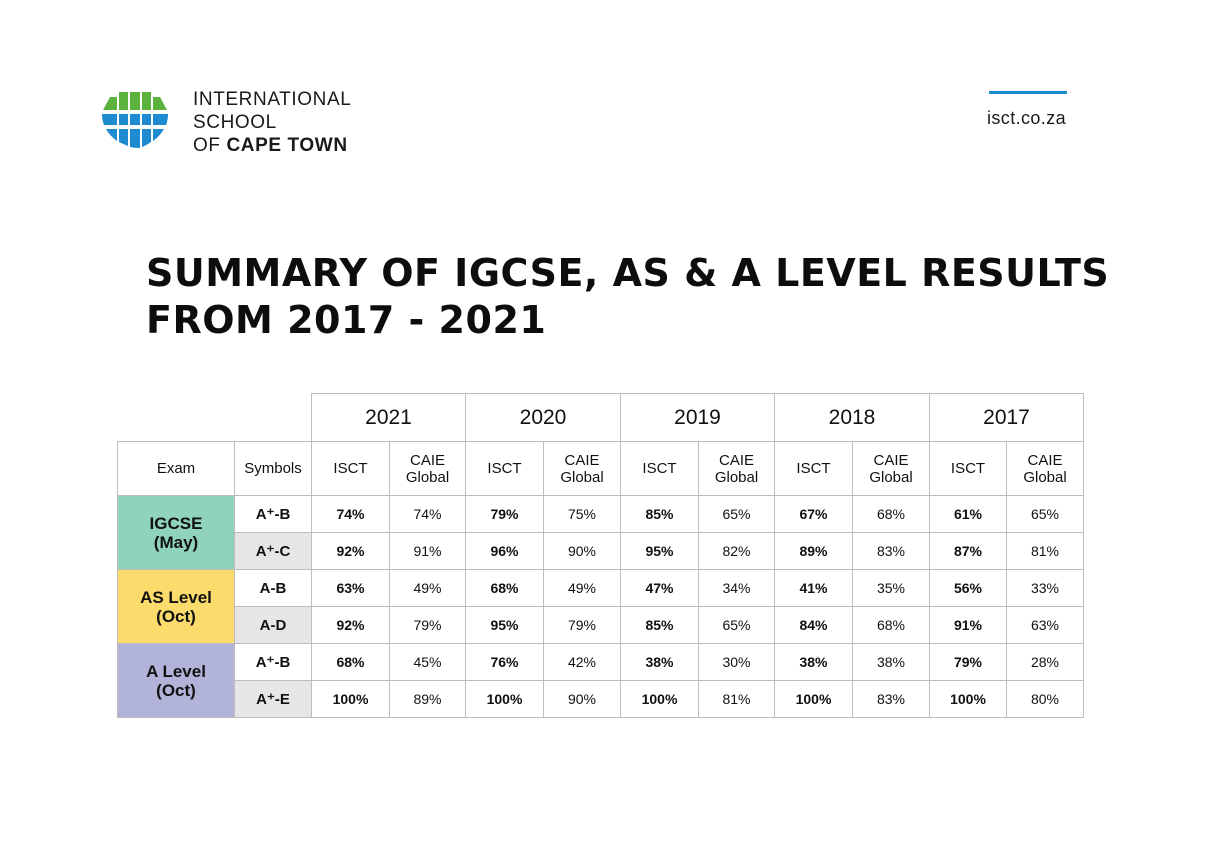  What do you see at coordinates (235, 122) in the screenshot?
I see `school-name-line-2: SCHOOL` at bounding box center [235, 122].